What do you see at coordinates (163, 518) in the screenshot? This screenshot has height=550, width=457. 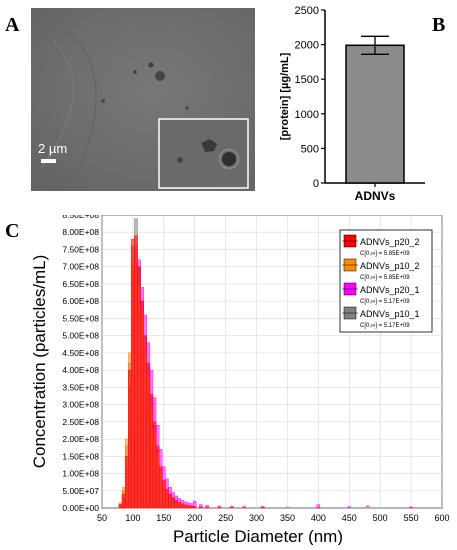 I see `x-tick-label: 150` at bounding box center [163, 518].